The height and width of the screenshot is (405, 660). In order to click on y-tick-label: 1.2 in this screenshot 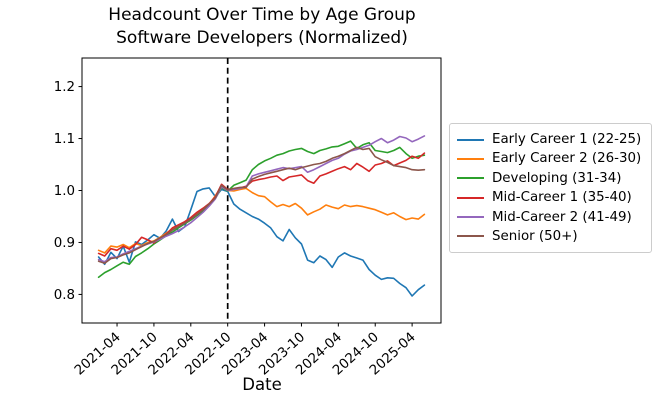, I will do `click(64, 87)`.